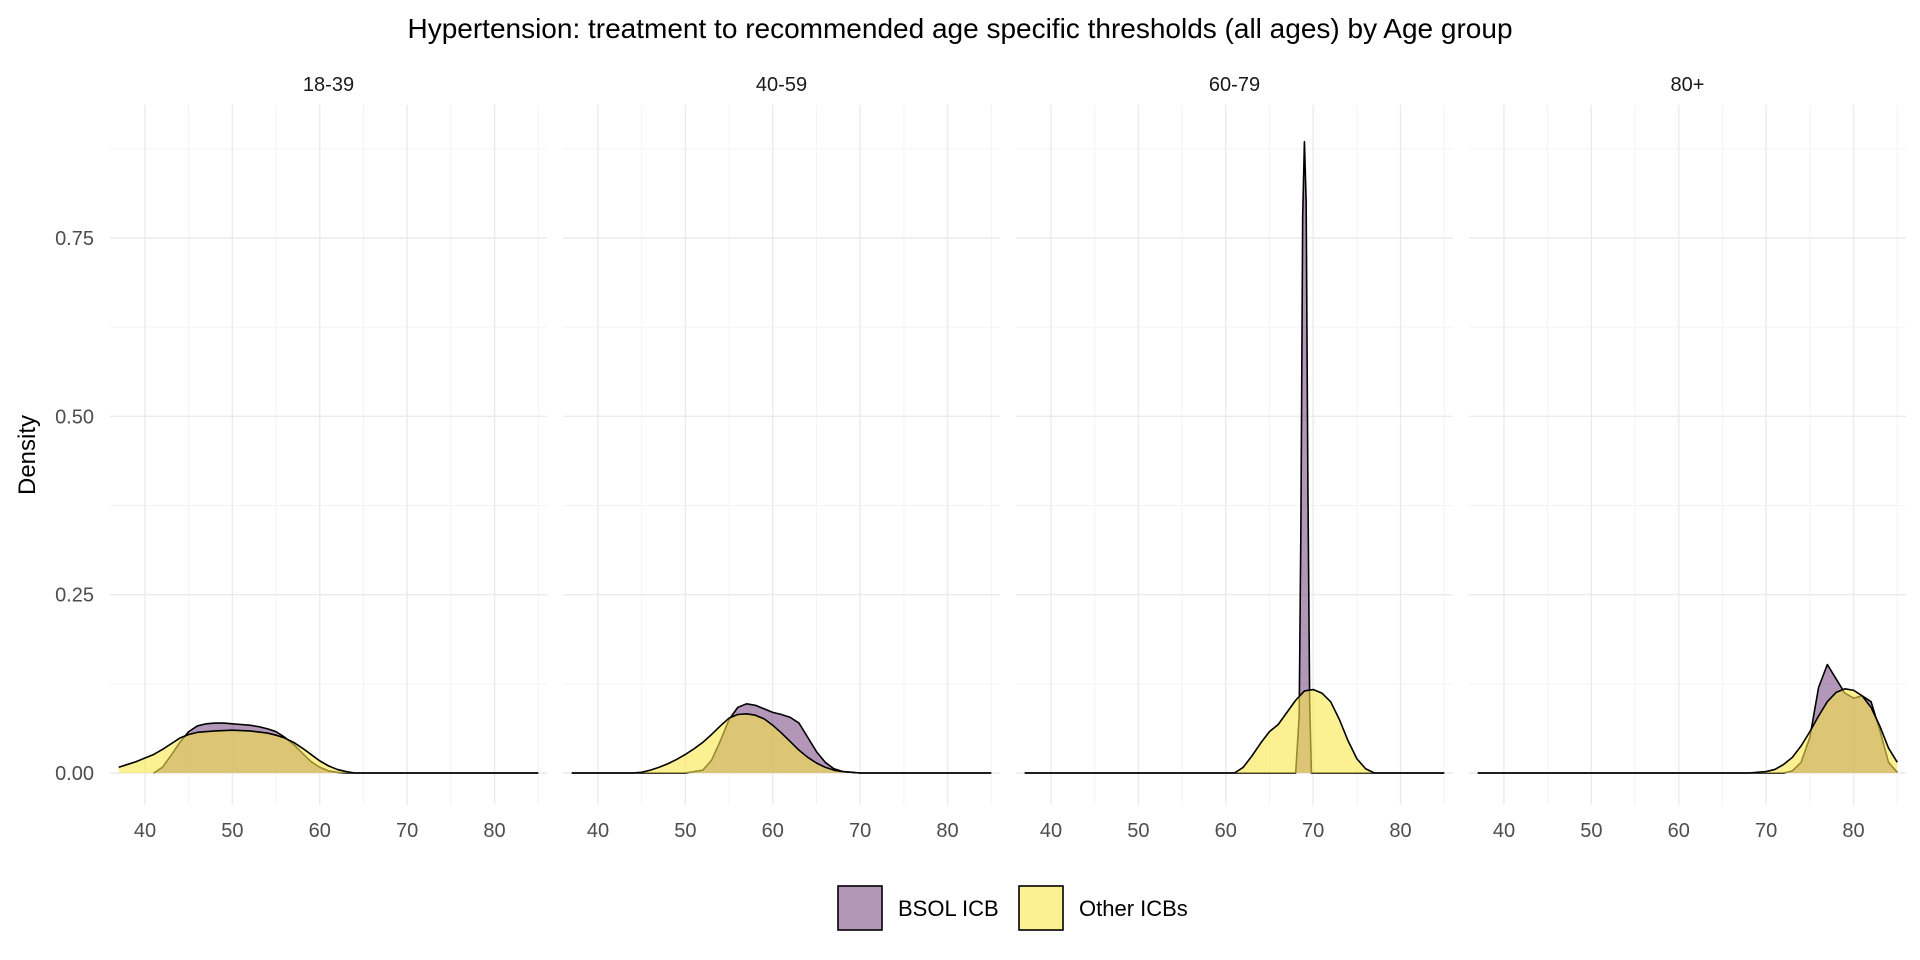 Image resolution: width=1920 pixels, height=960 pixels. I want to click on y-tick-label: 0.00, so click(74, 774).